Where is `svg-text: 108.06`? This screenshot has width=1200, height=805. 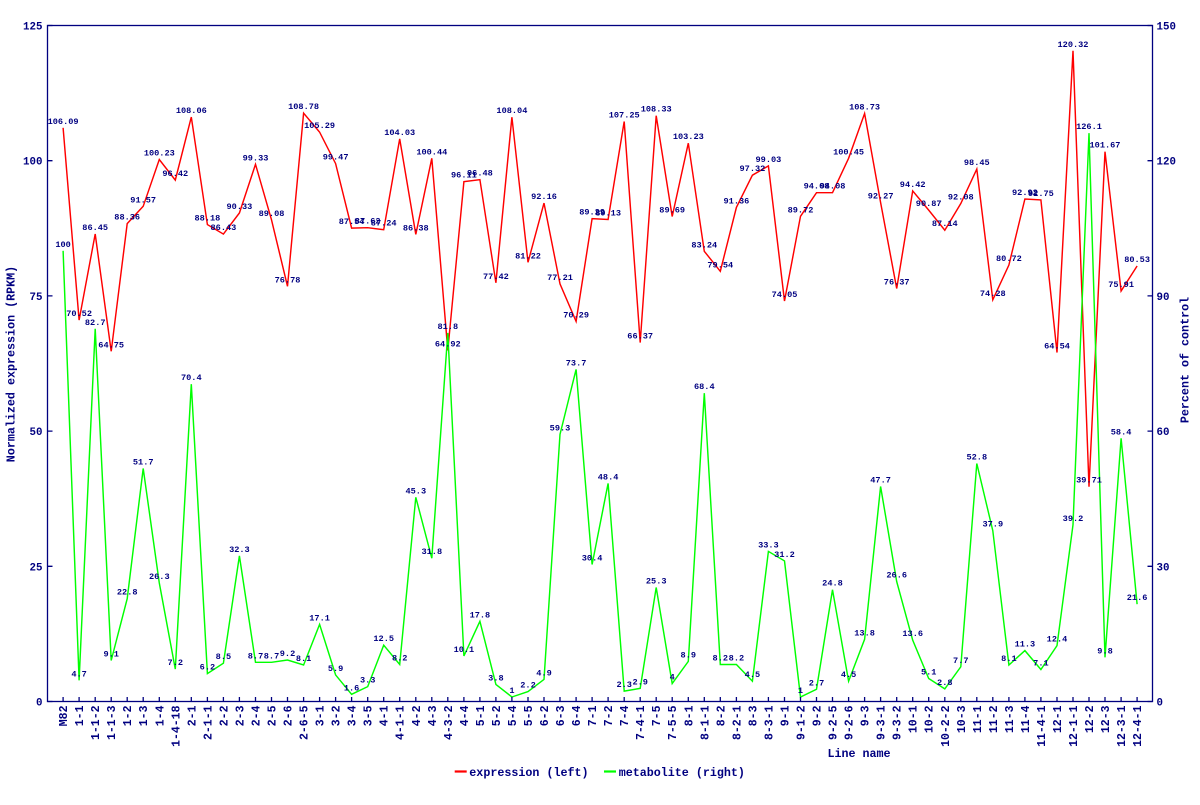 svg-text: 108.06 is located at coordinates (191, 111).